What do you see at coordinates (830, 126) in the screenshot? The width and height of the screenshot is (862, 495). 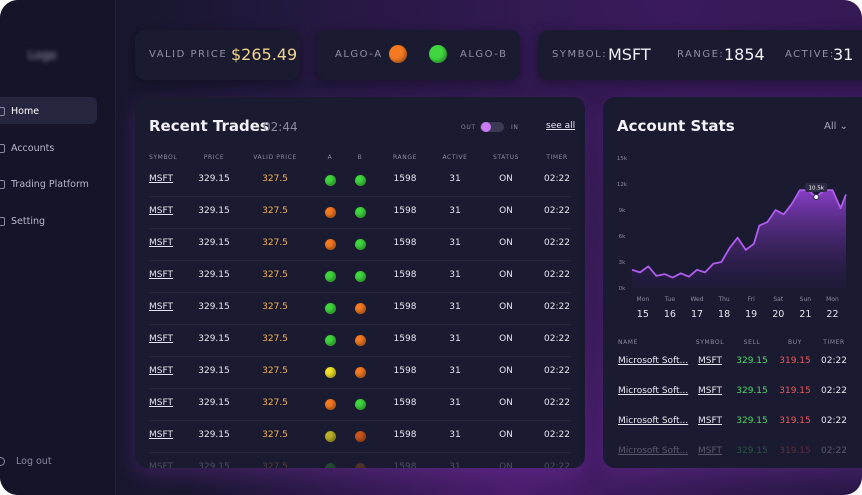 I see `filter-label: All` at bounding box center [830, 126].